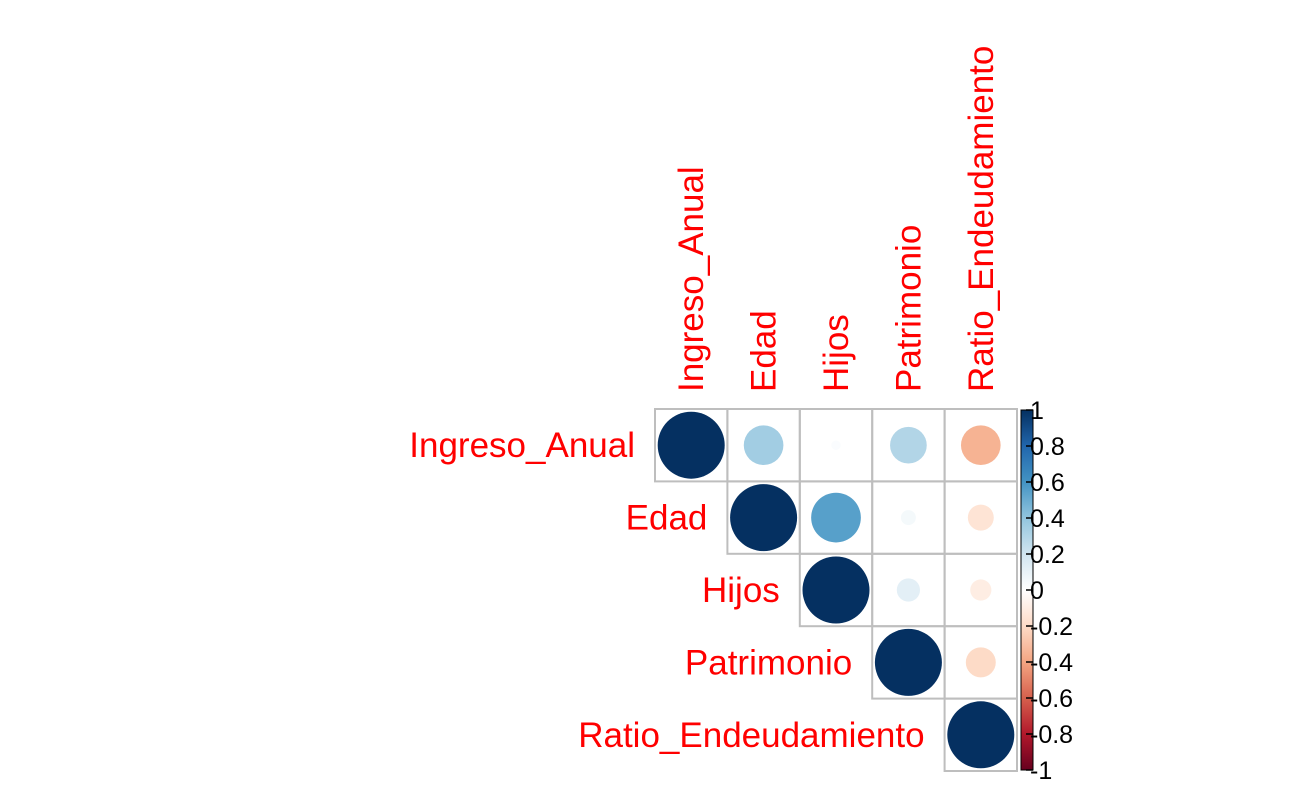 Image resolution: width=1290 pixels, height=797 pixels. I want to click on colorbar-tick-label: 0.2, so click(1047, 555).